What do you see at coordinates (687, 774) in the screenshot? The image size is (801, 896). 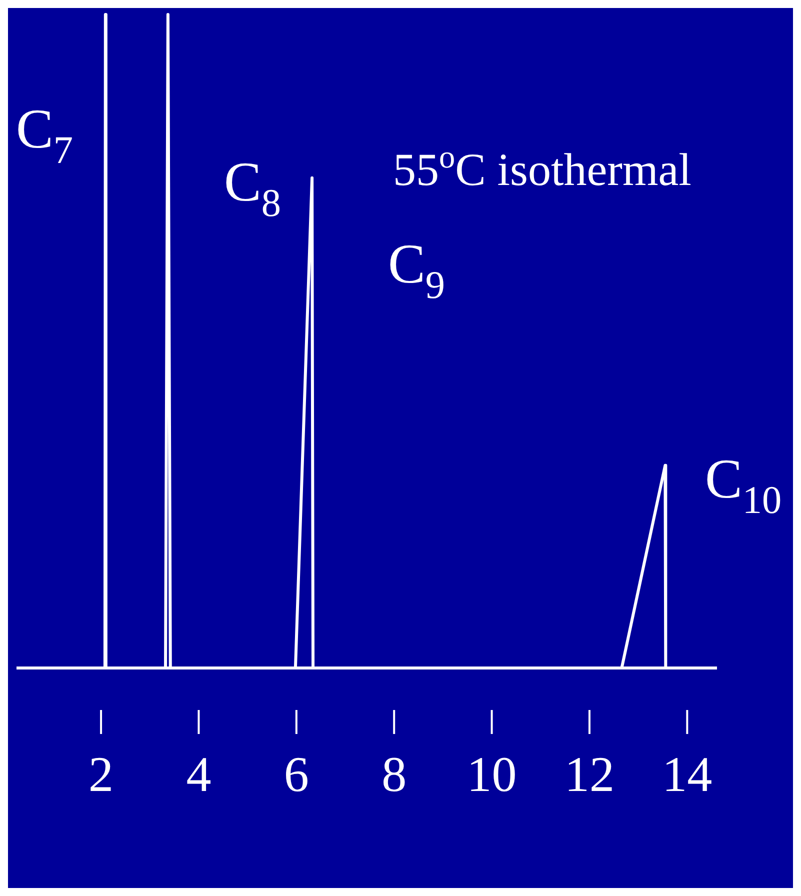 I see `x-tick-label: 14` at bounding box center [687, 774].